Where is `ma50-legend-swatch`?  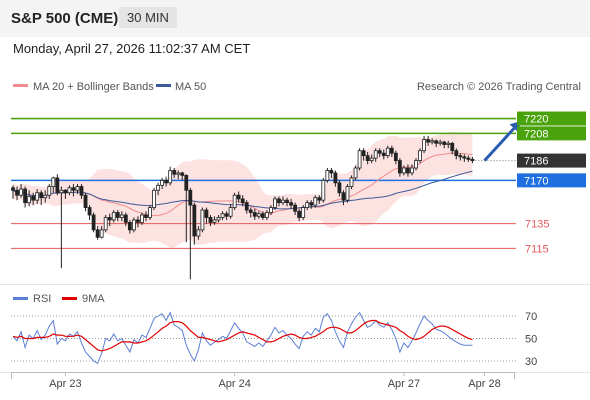 ma50-legend-swatch is located at coordinates (163, 85).